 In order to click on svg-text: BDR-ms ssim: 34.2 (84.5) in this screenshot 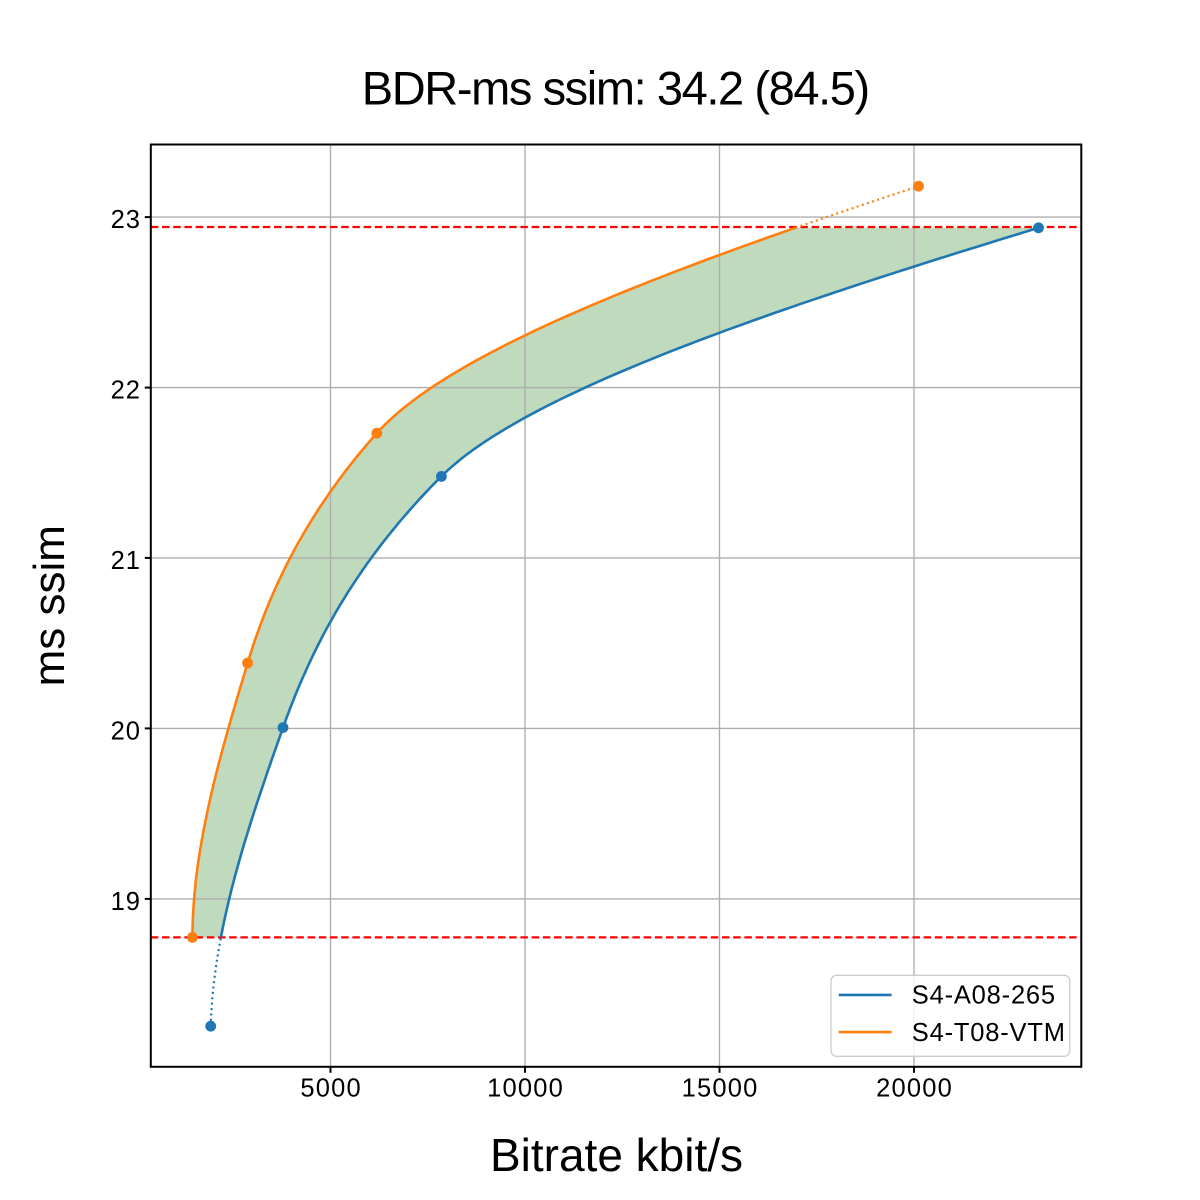, I will do `click(615, 88)`.